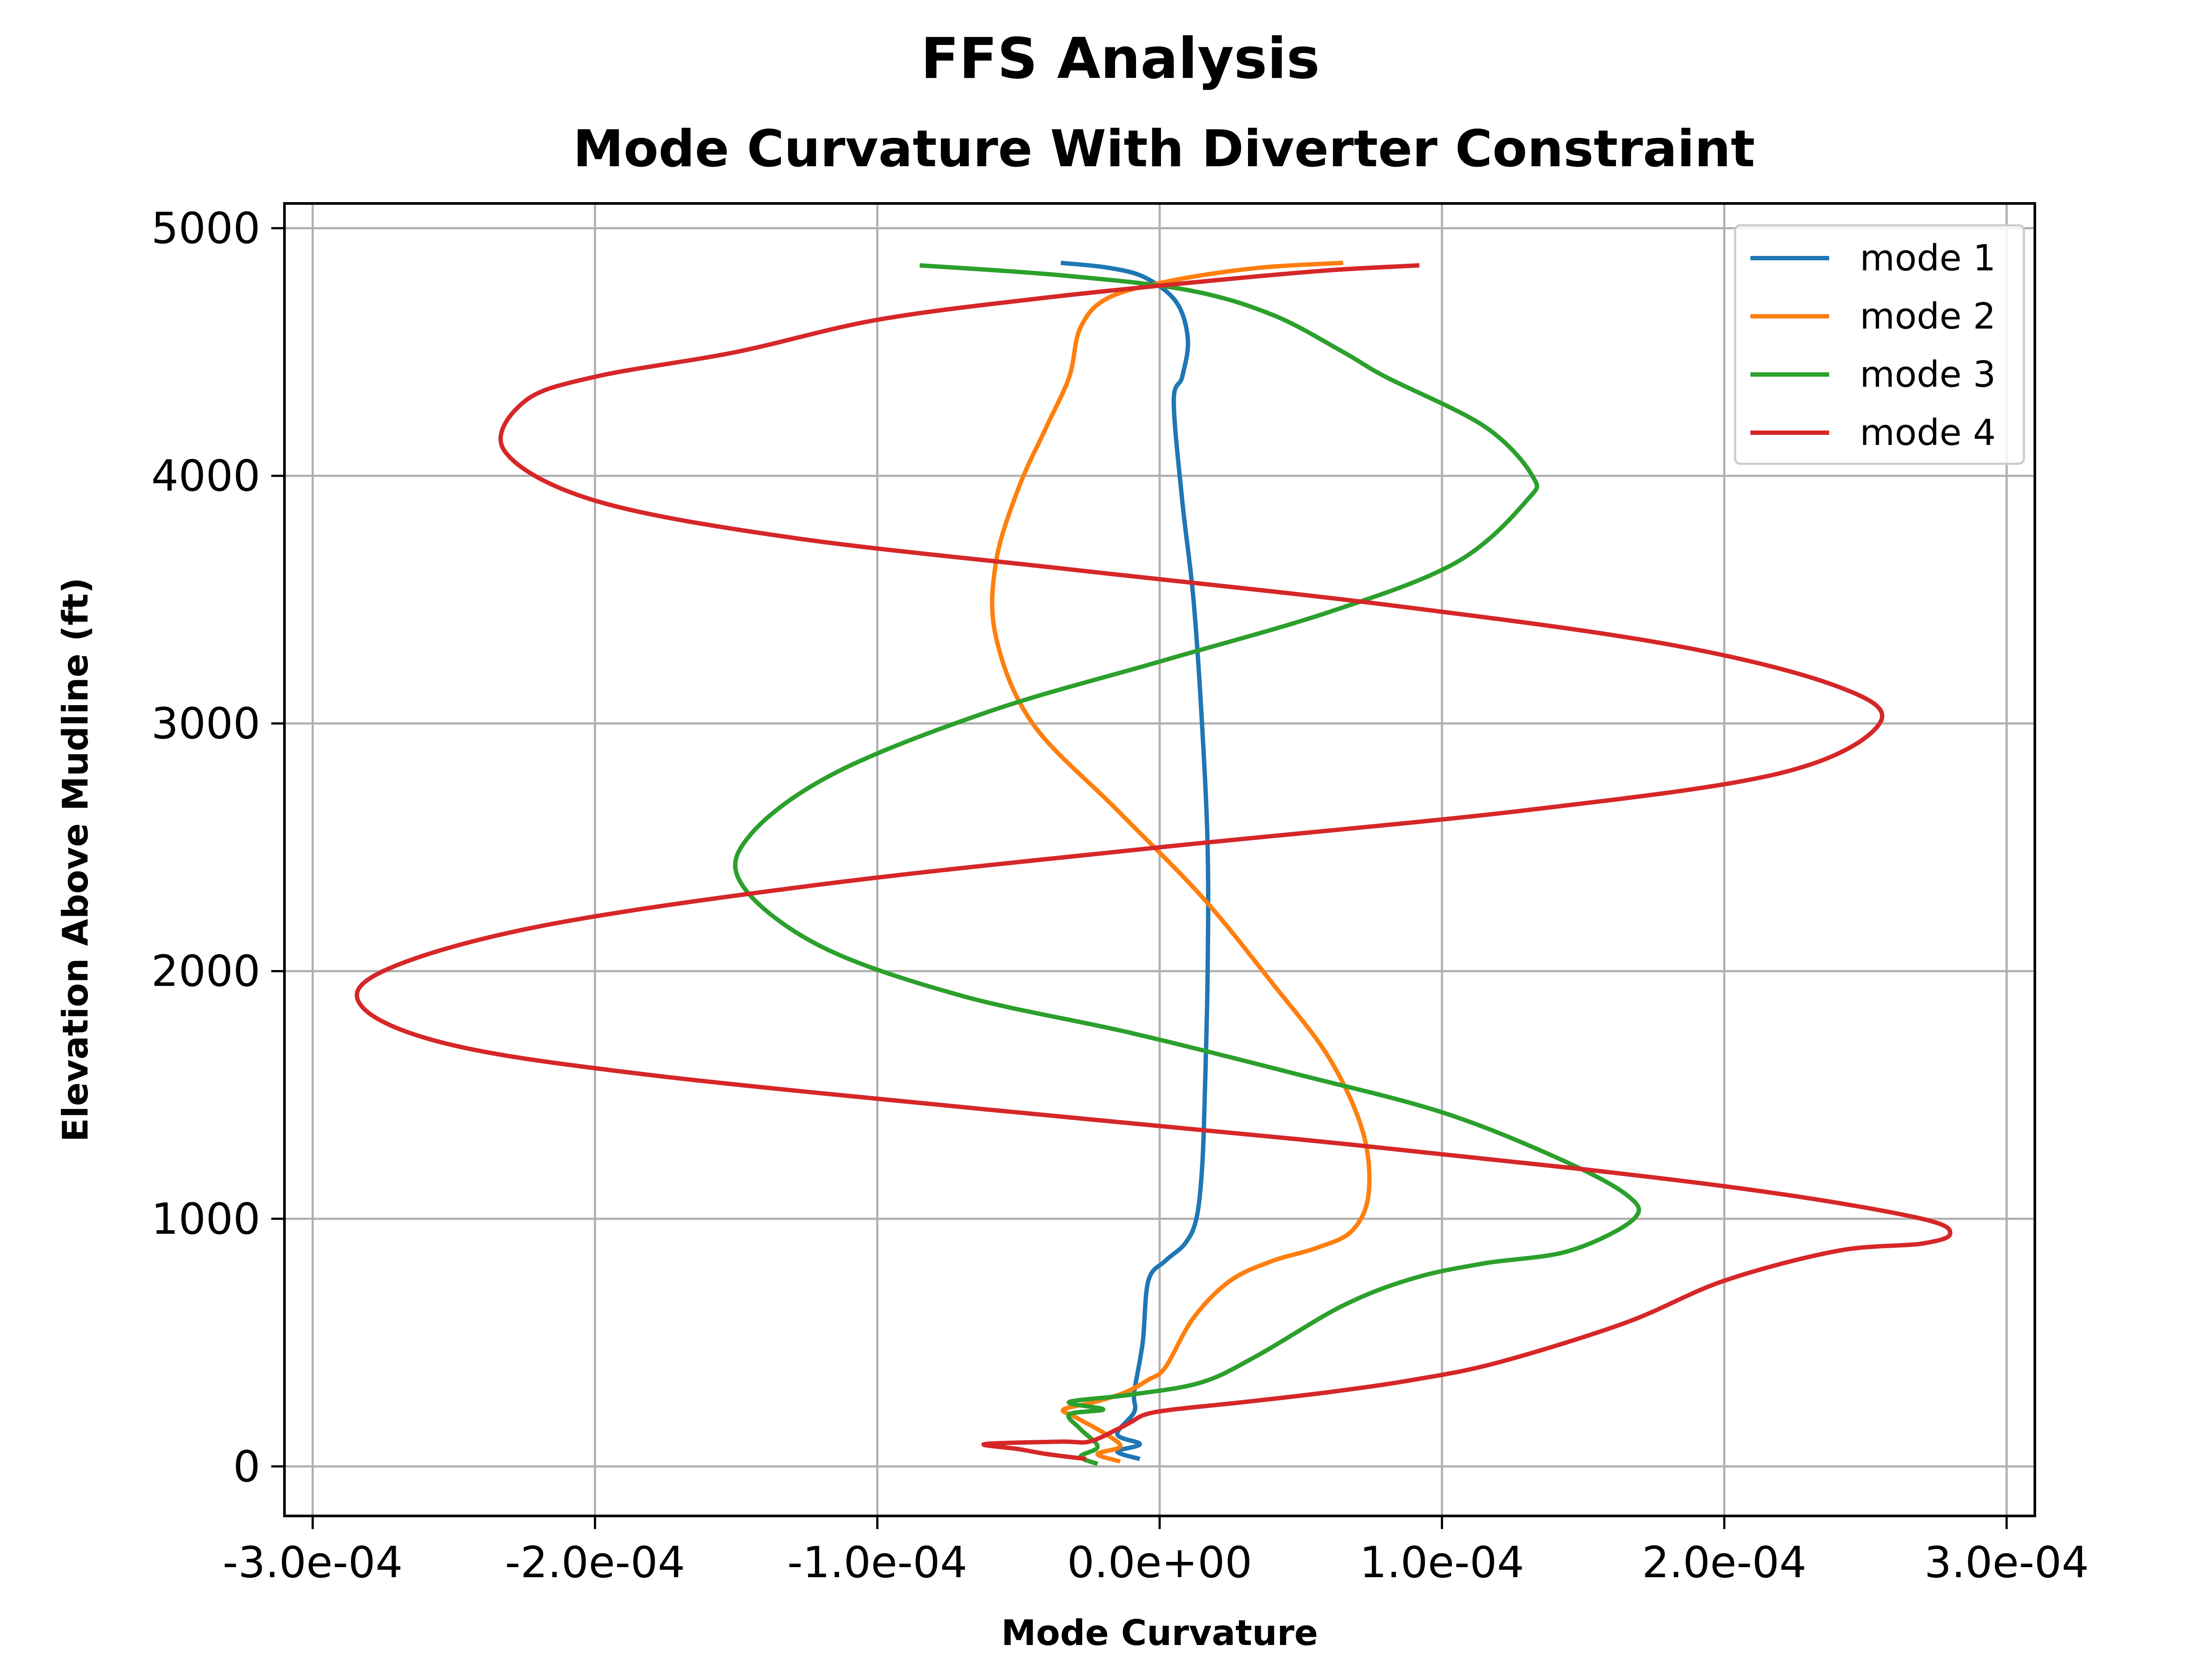 The height and width of the screenshot is (1680, 2188). I want to click on y-tick-label: 5000, so click(206, 229).